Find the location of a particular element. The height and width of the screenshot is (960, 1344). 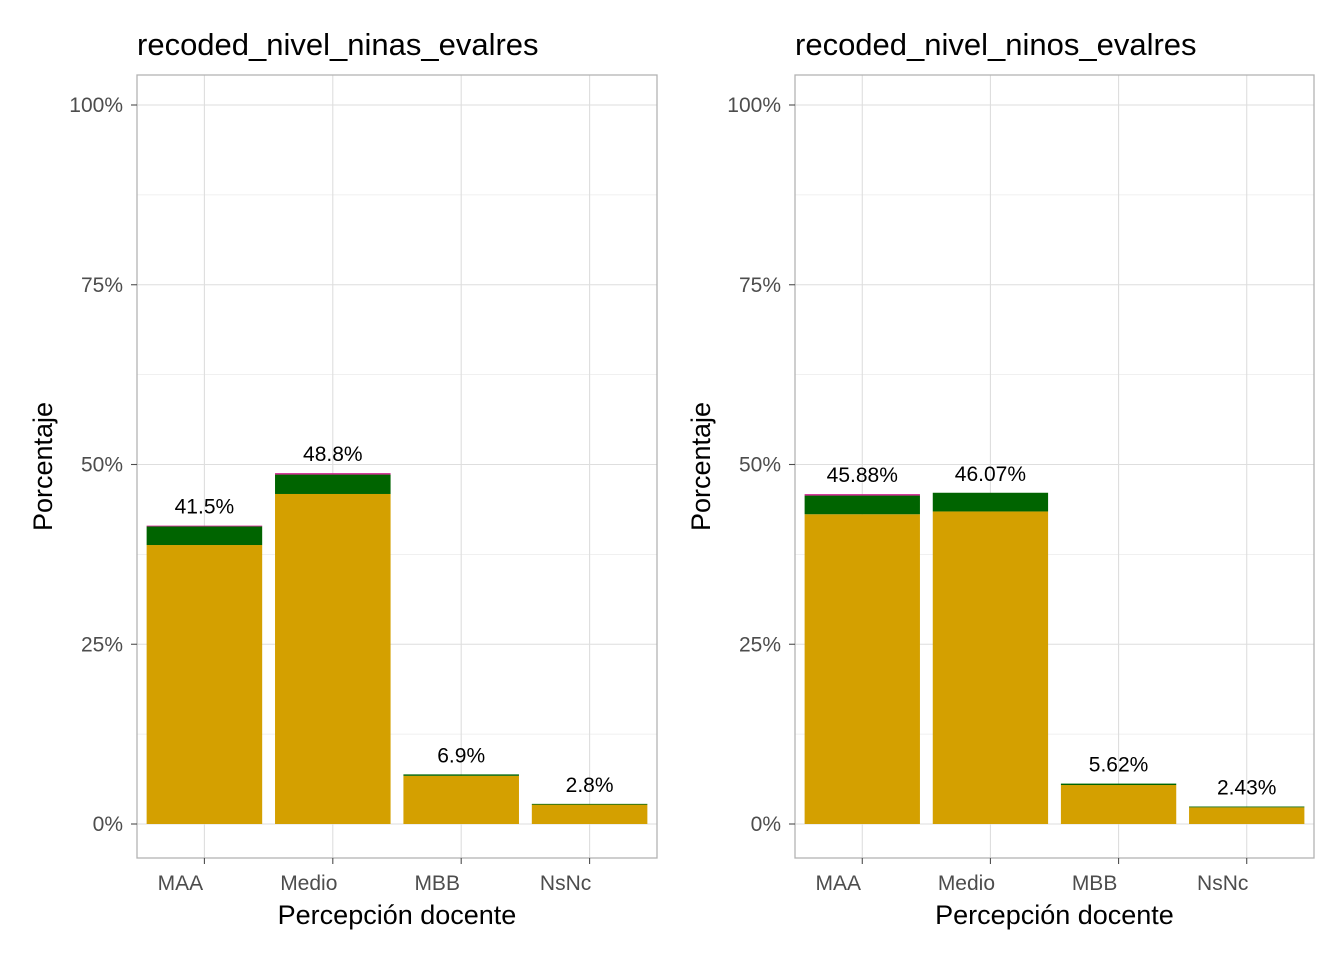

bar-value-label: 46.07% is located at coordinates (990, 474).